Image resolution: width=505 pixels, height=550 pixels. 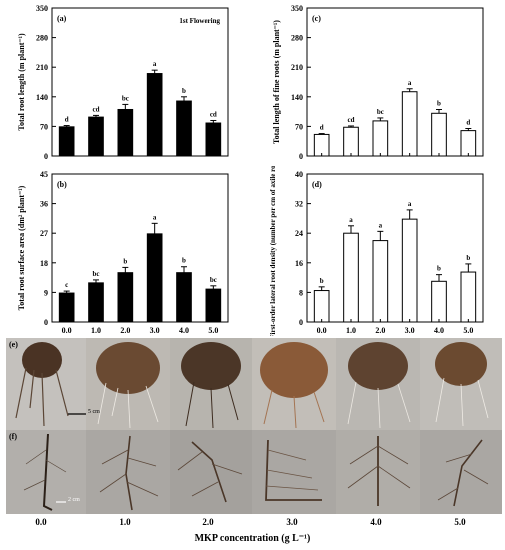 What do you see at coordinates (322, 330) in the screenshot?
I see `x-tick-label: 0.0` at bounding box center [322, 330].